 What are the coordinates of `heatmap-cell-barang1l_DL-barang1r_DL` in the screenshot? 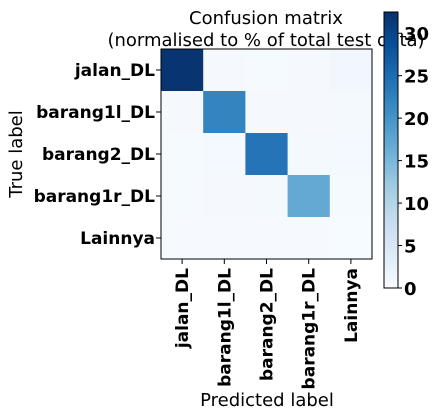 It's located at (309, 112).